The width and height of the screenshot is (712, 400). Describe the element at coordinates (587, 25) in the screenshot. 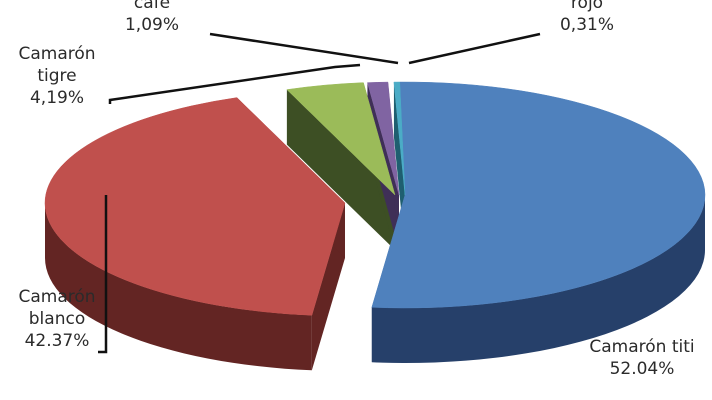

I see `slice-value-label: 0,31%` at that location.